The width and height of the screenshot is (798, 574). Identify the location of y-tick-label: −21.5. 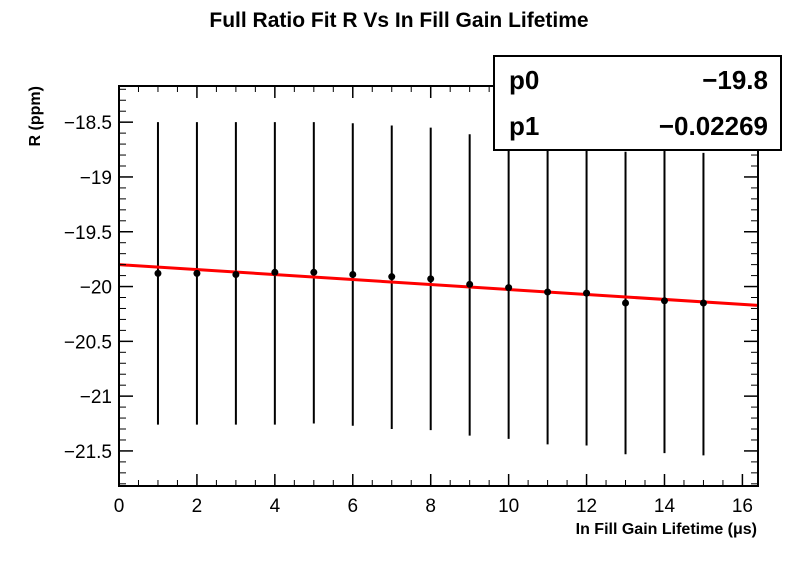
(88, 452).